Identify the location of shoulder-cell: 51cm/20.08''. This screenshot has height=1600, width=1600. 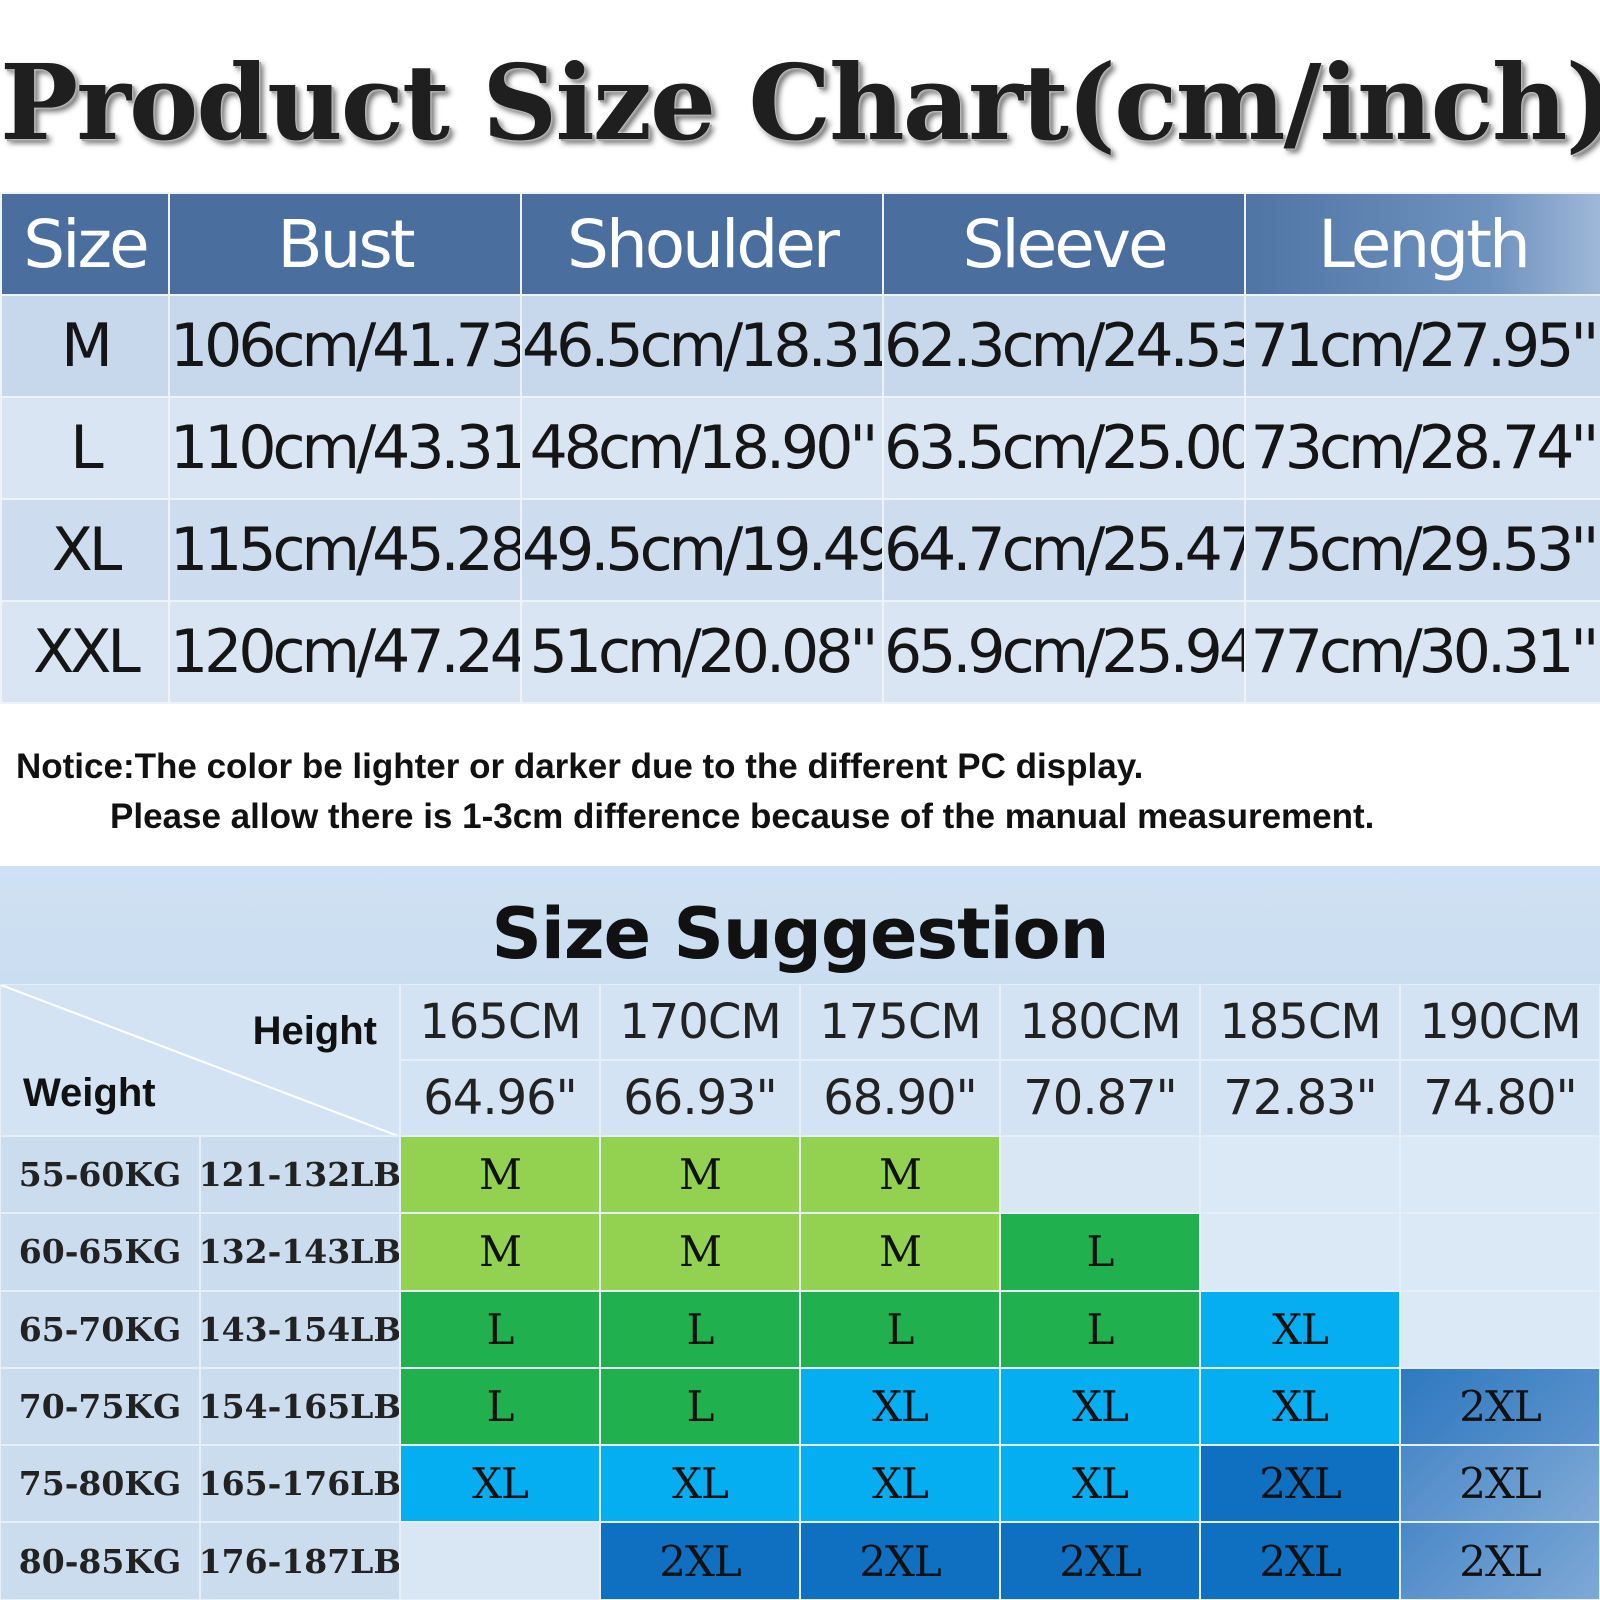
(702, 652).